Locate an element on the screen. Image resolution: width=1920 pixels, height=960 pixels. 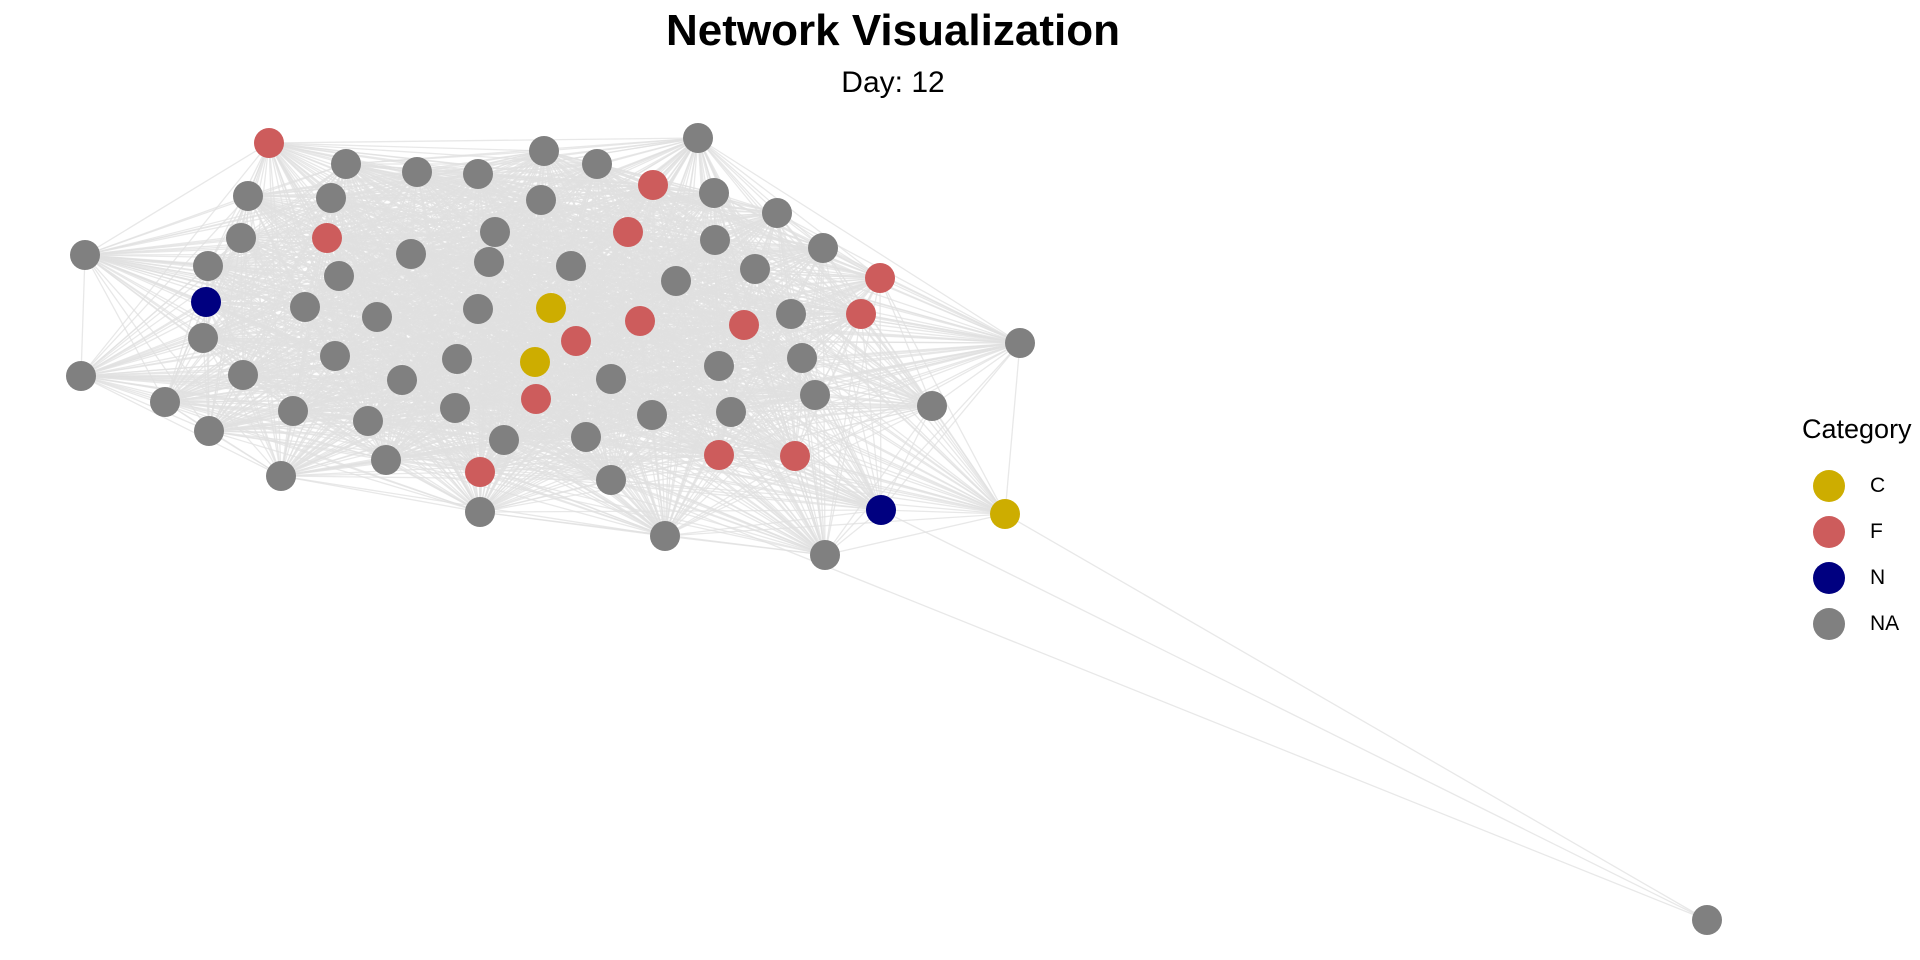
legend-label-na: NA is located at coordinates (1885, 623).